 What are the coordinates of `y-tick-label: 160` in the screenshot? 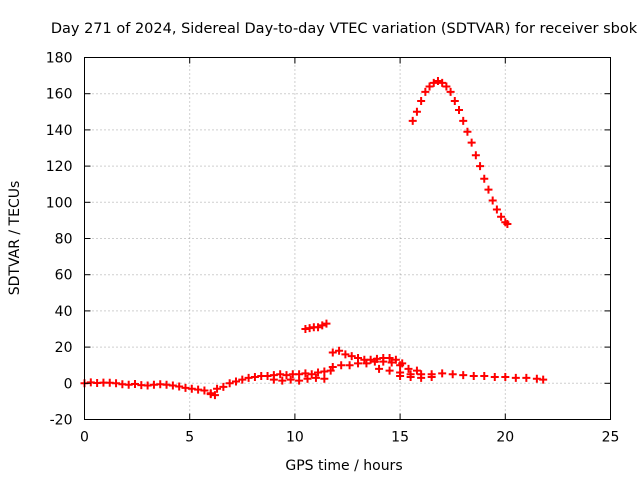 It's located at (59, 95).